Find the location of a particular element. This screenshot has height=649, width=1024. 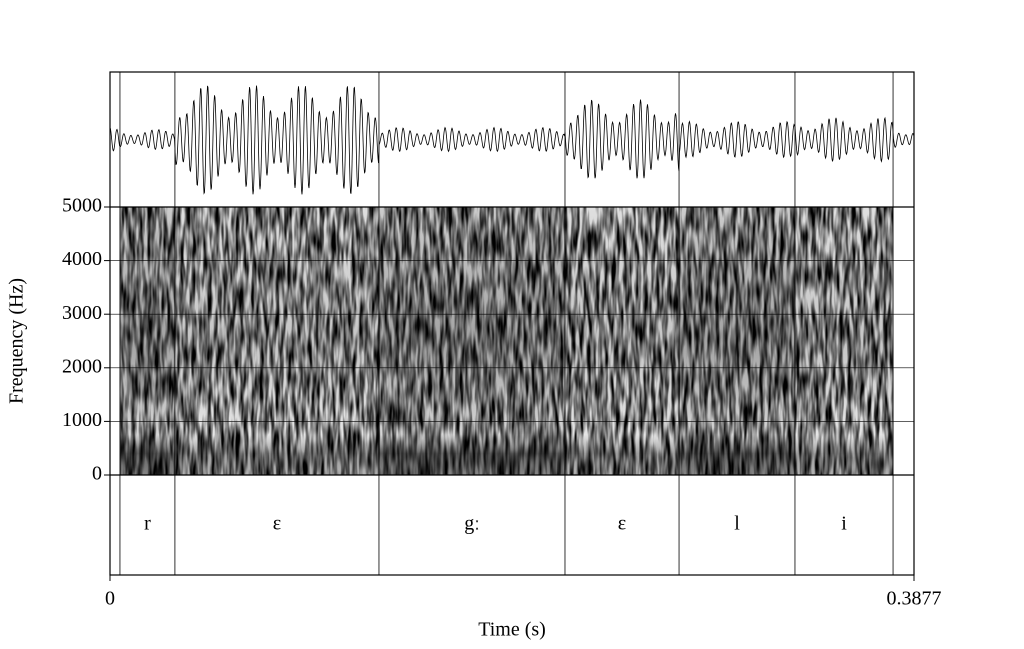

segment-label: l is located at coordinates (737, 524).